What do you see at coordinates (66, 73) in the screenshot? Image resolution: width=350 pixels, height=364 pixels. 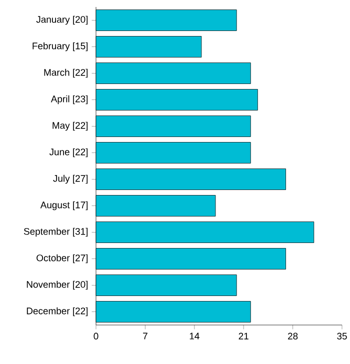 I see `y-tick-label: March [22]` at bounding box center [66, 73].